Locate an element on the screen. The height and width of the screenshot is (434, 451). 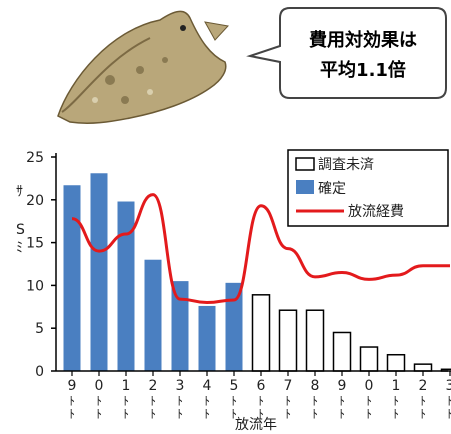
legend-label-confirmed: 確定 is located at coordinates (332, 189).